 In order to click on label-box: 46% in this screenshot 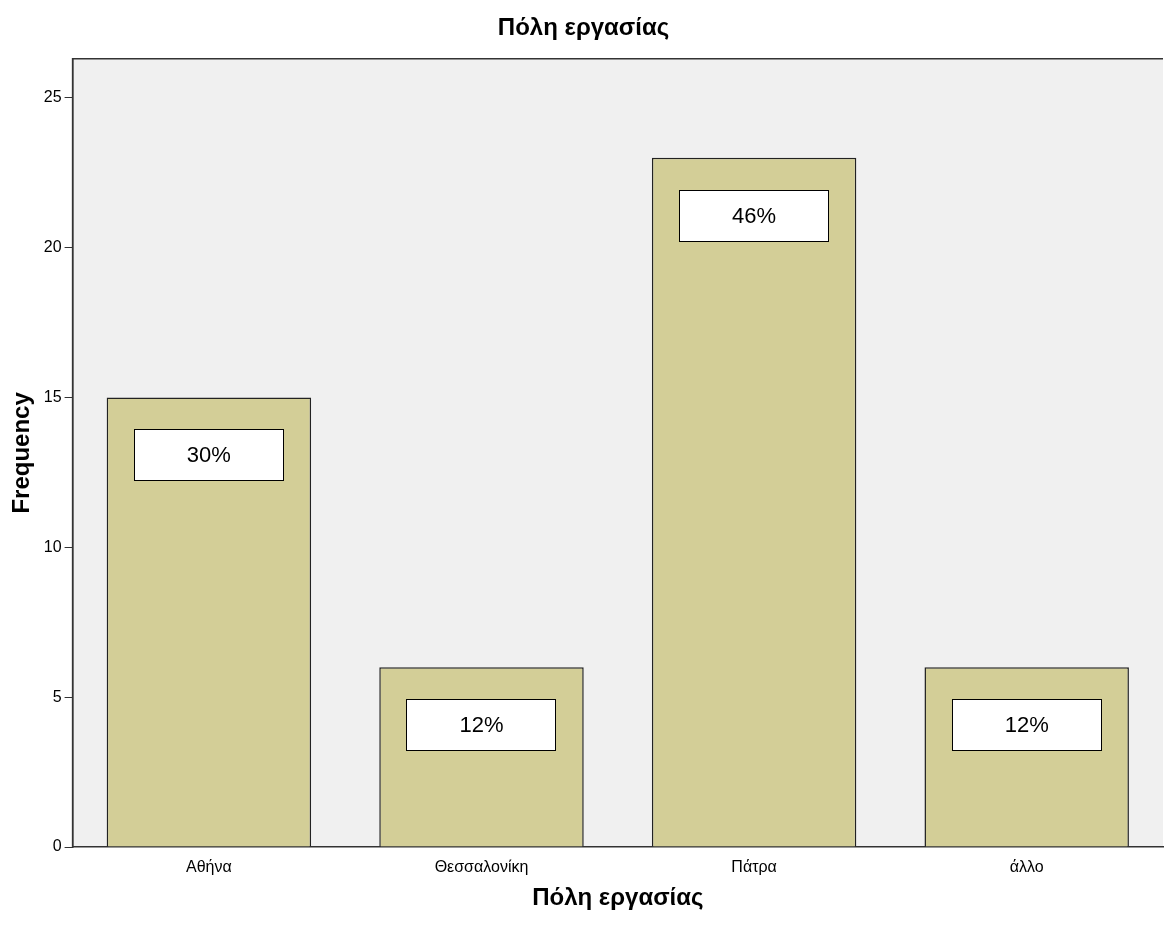, I will do `click(754, 215)`.